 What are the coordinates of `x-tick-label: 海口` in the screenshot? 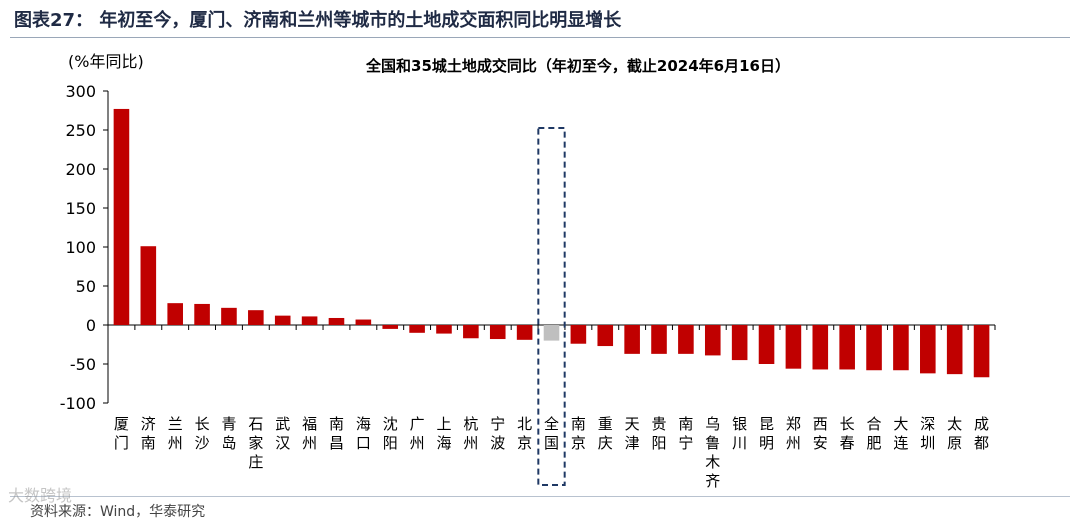 It's located at (363, 433).